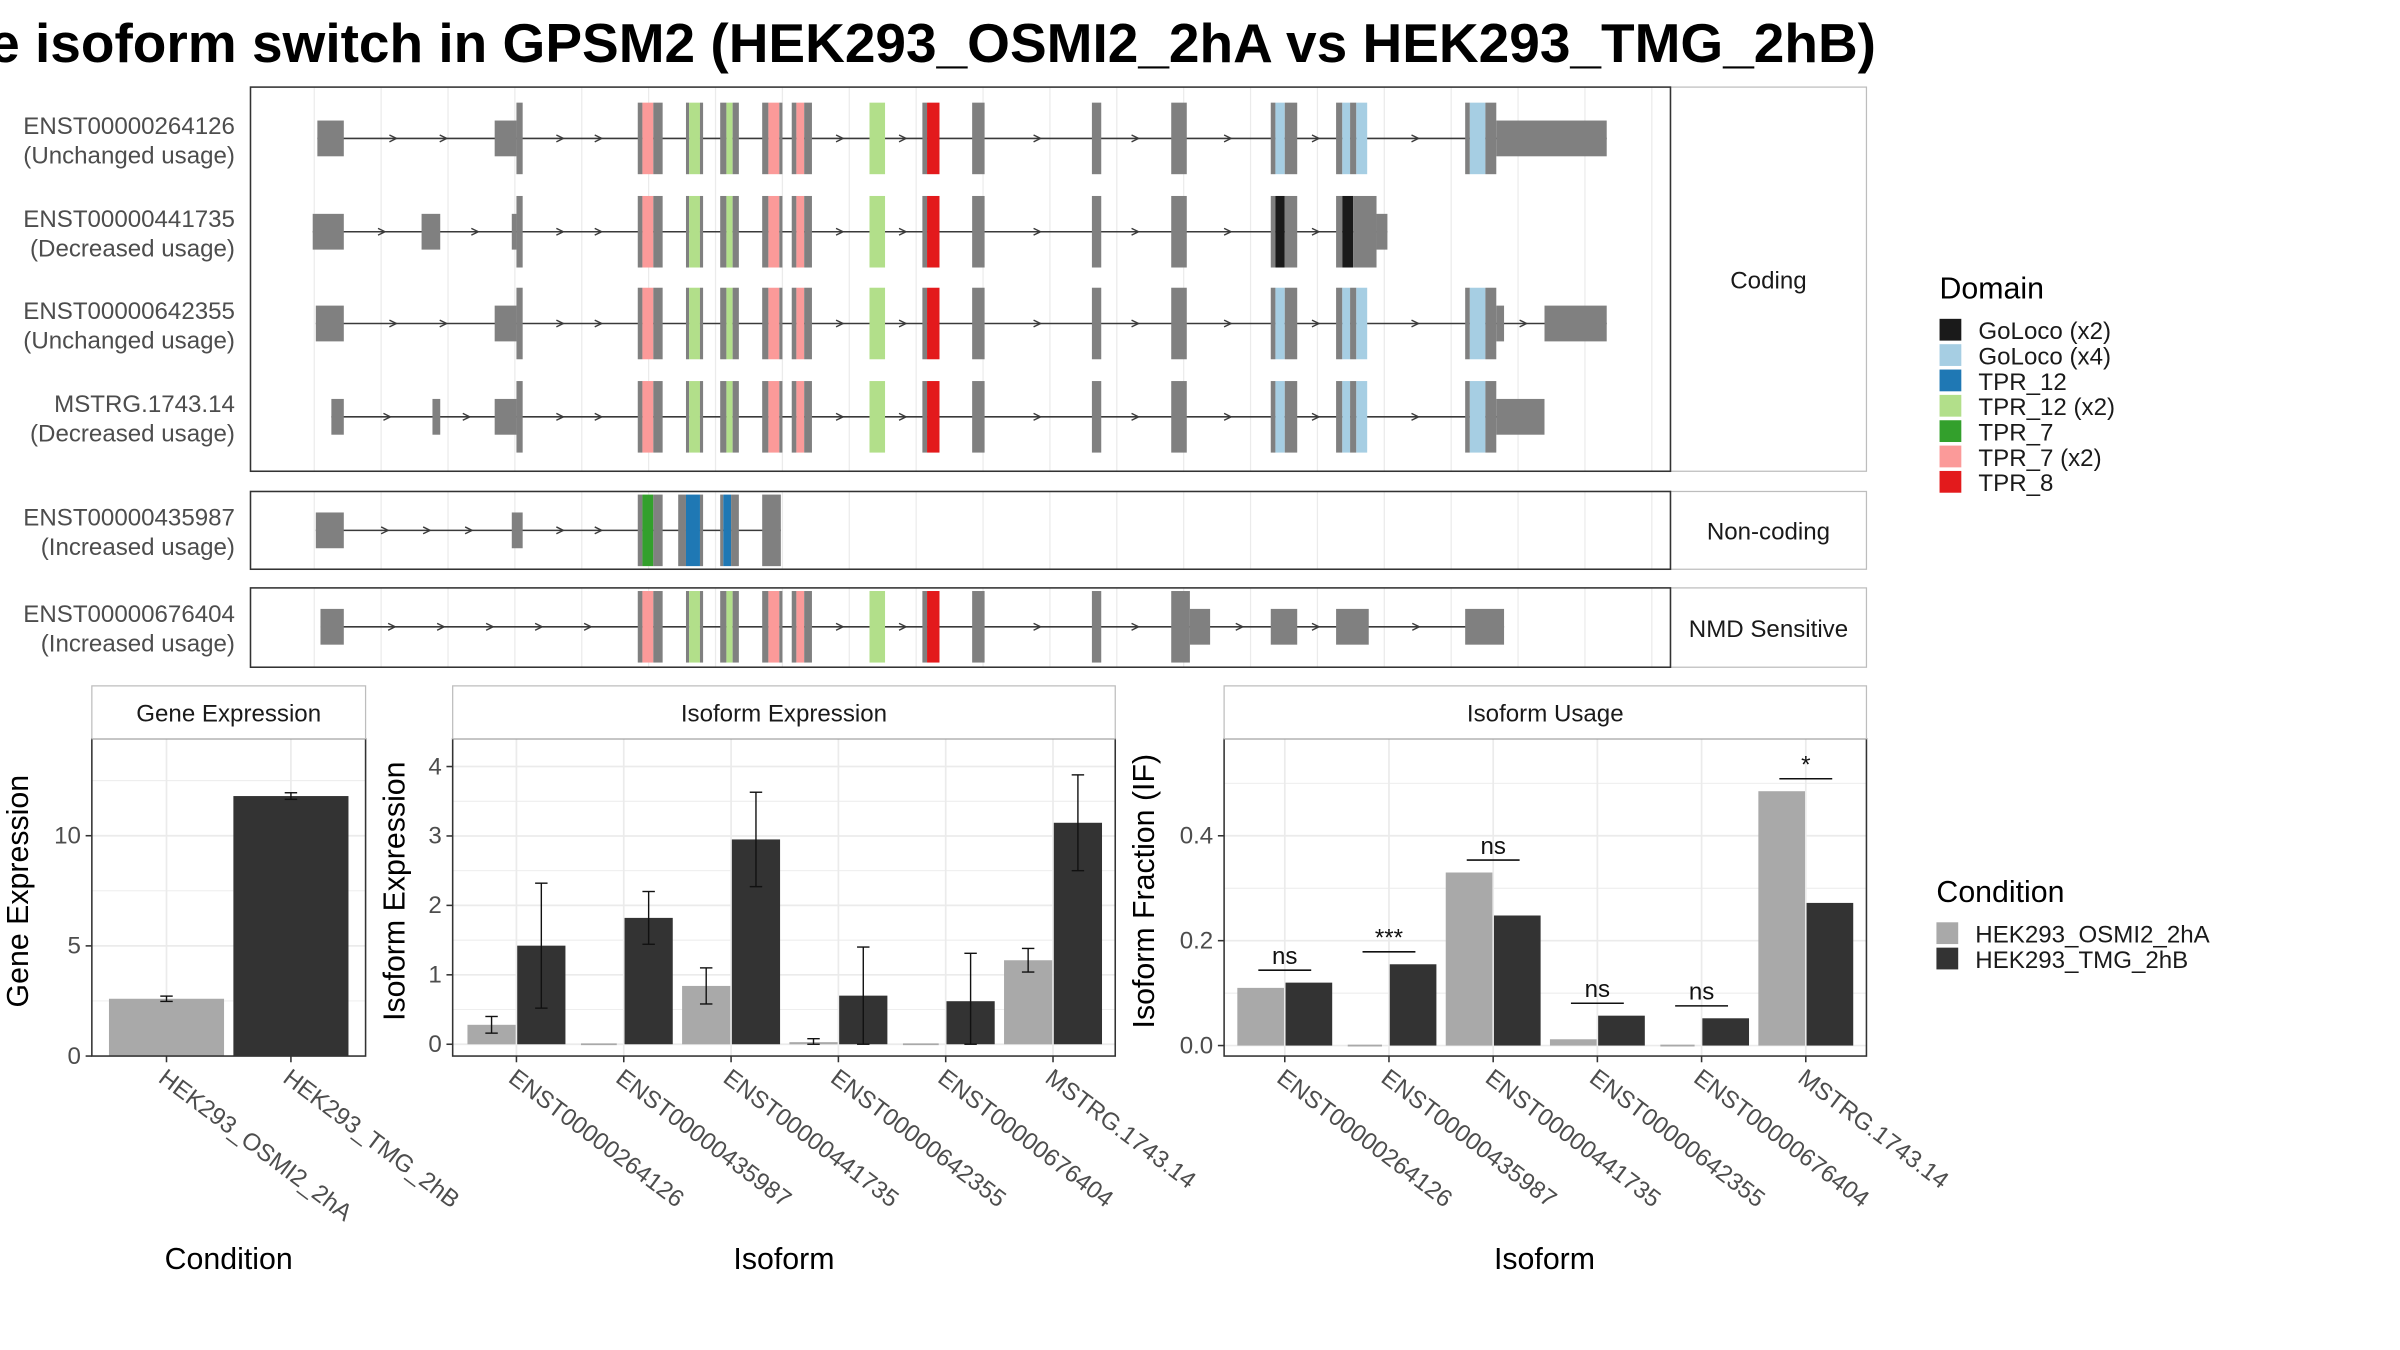 The image size is (2400, 1350). I want to click on chart-strip, so click(1545, 712).